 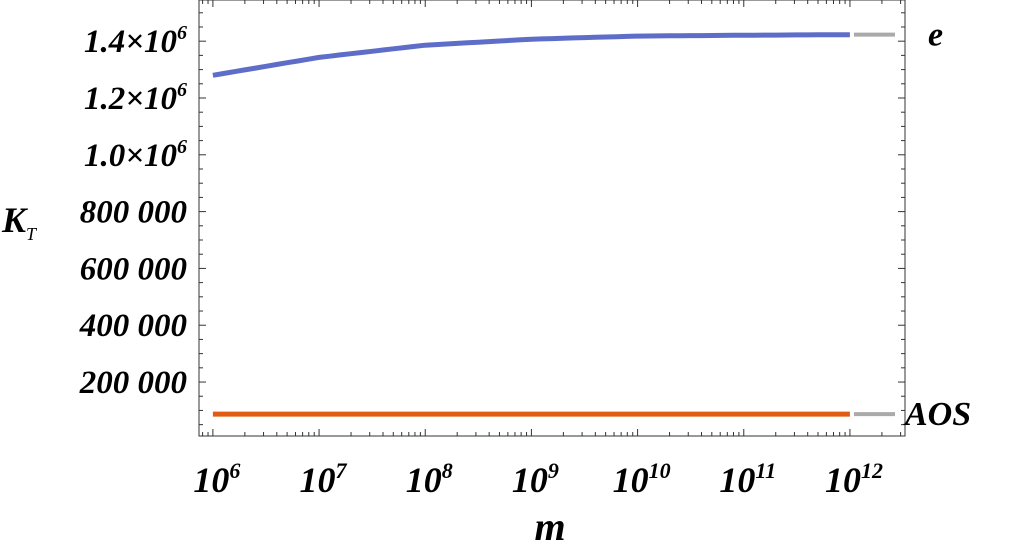 What do you see at coordinates (935, 35) in the screenshot?
I see `series-label-e: e` at bounding box center [935, 35].